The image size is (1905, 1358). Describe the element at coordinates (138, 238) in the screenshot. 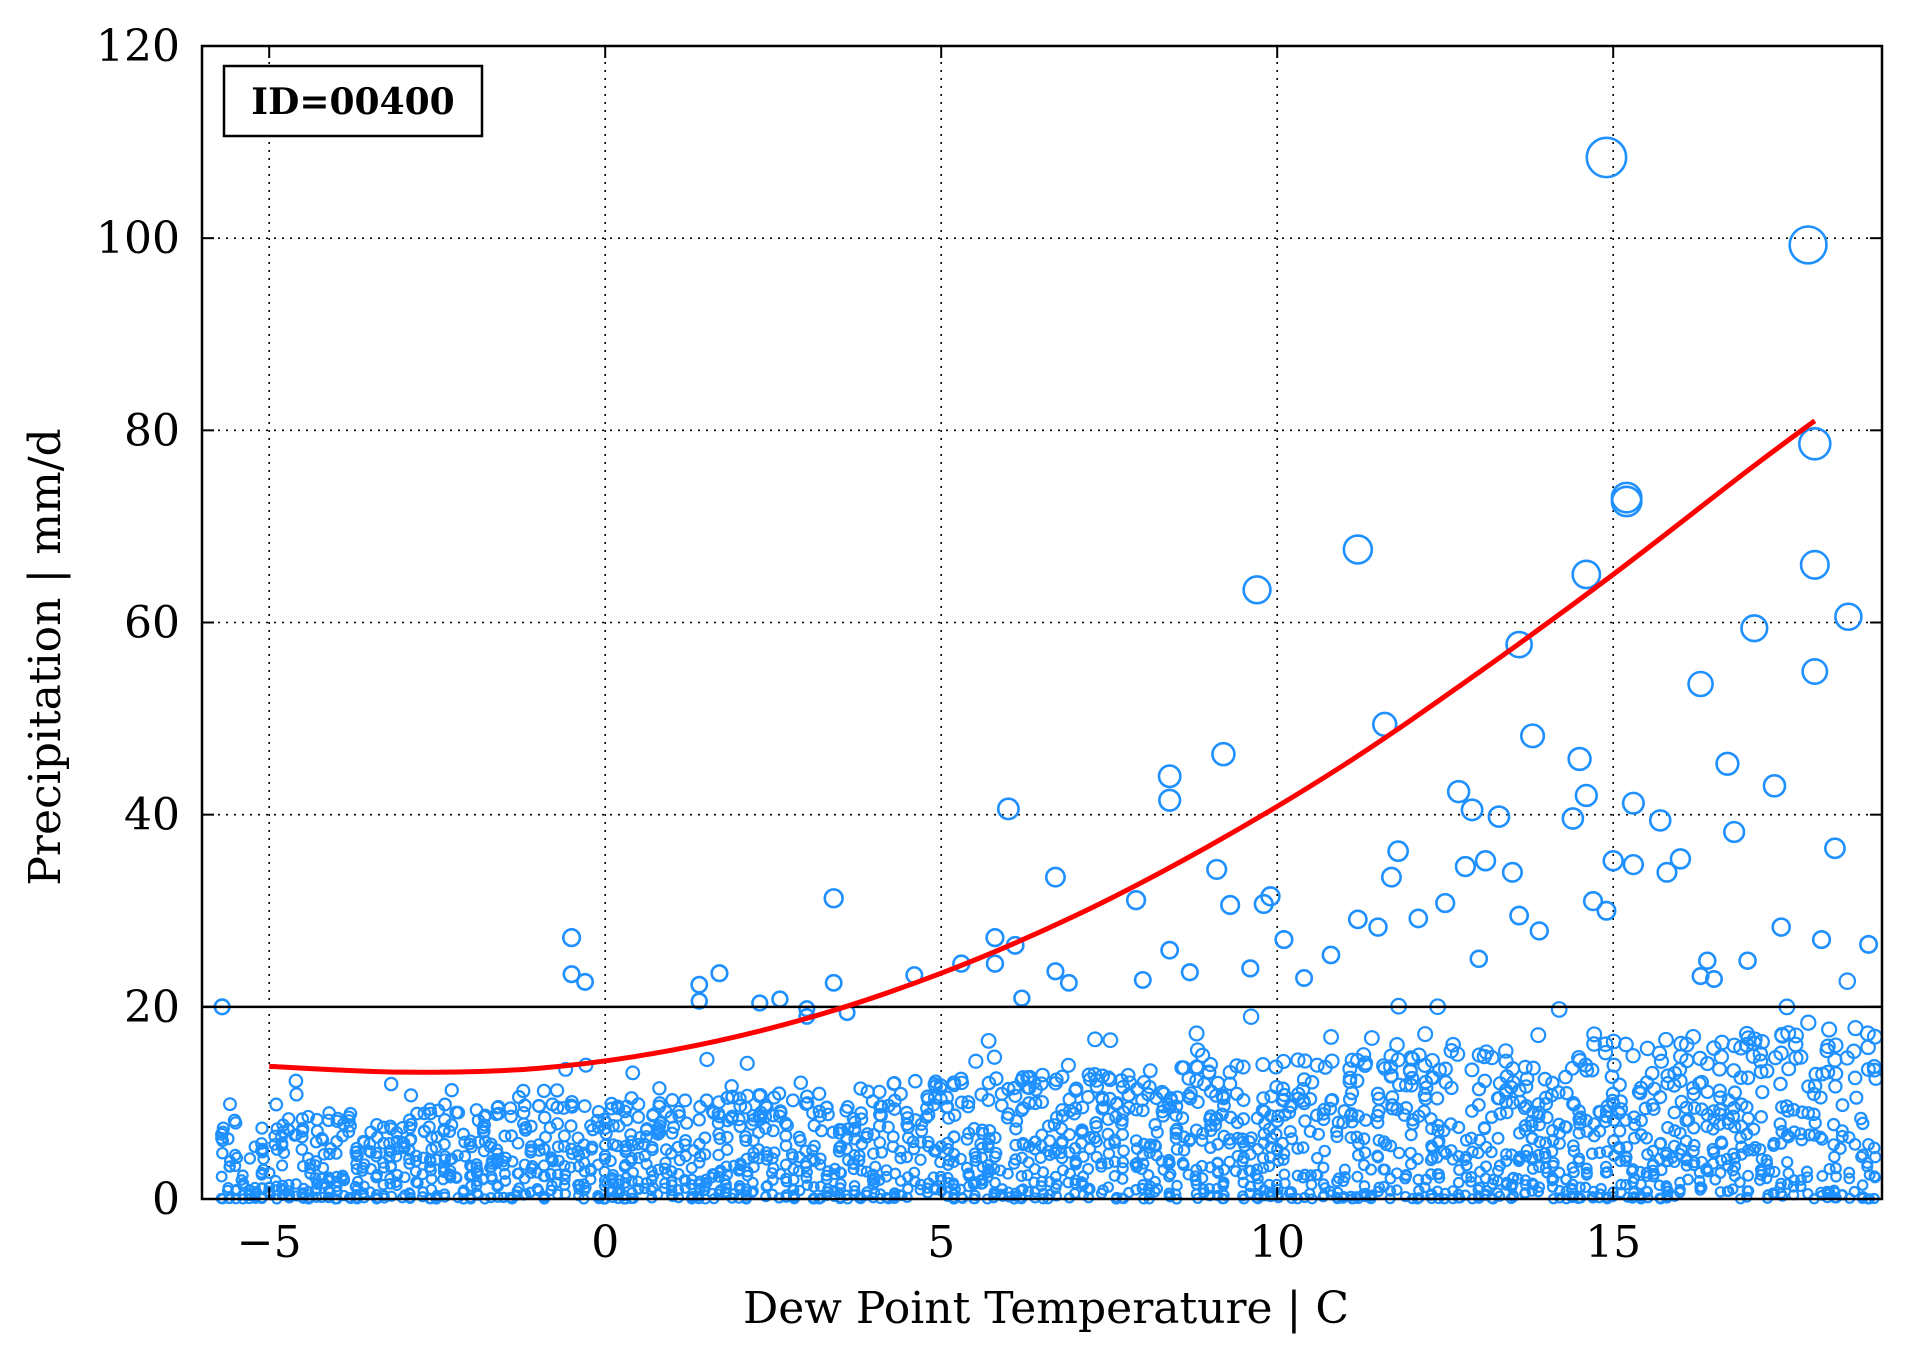

I see `y-tick-label-5: 100` at that location.